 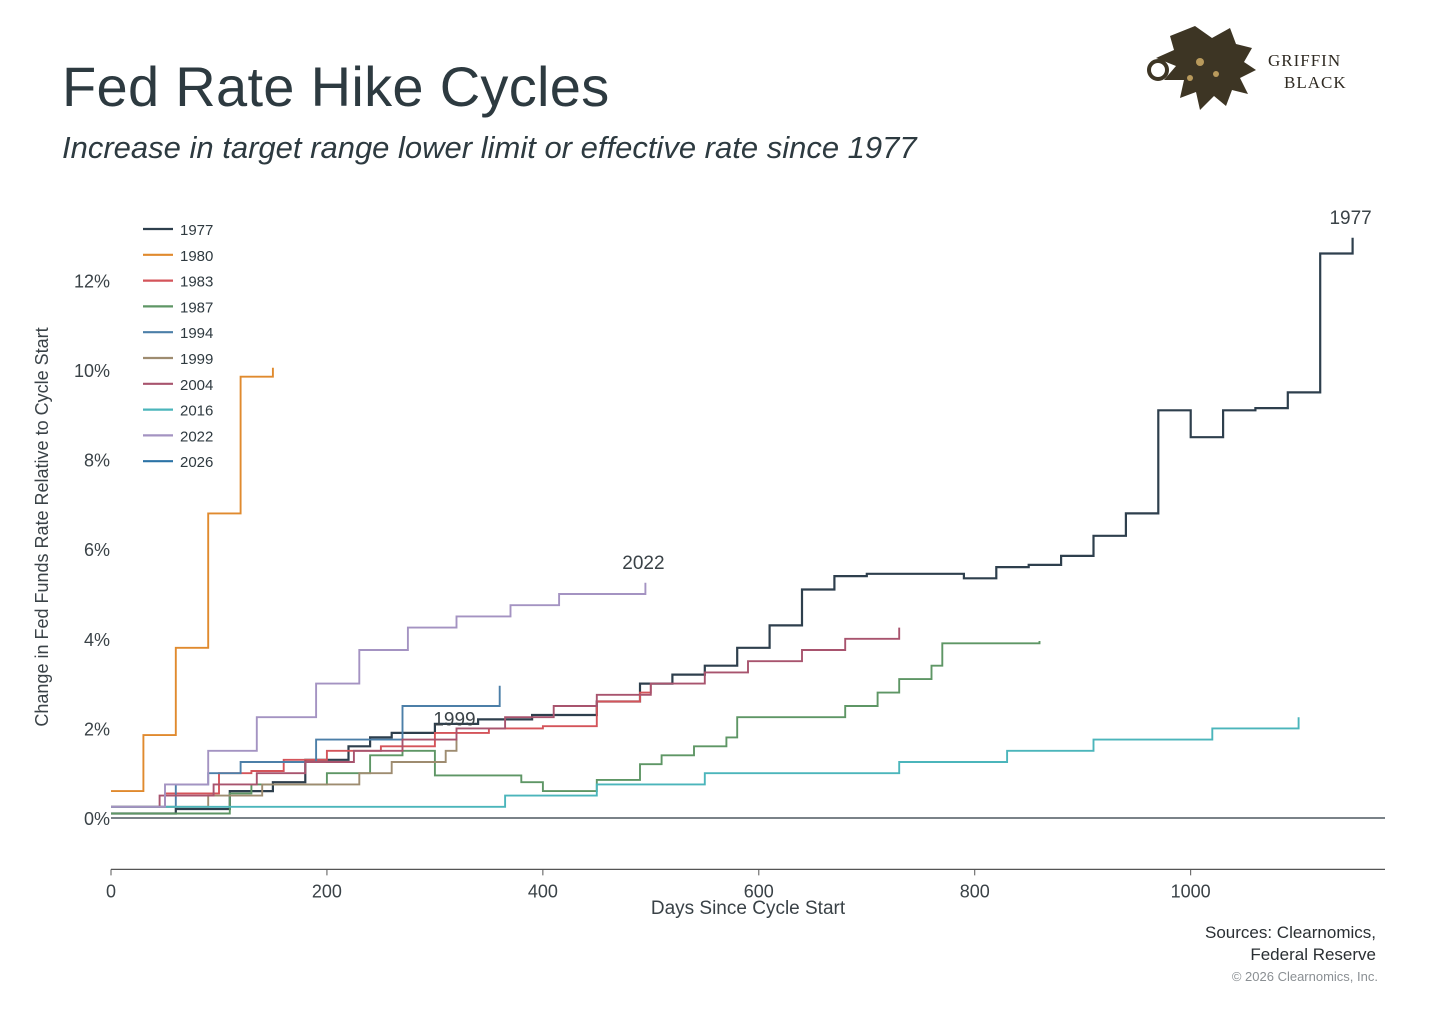 What do you see at coordinates (97, 640) in the screenshot?
I see `y-tick-label: 4%` at bounding box center [97, 640].